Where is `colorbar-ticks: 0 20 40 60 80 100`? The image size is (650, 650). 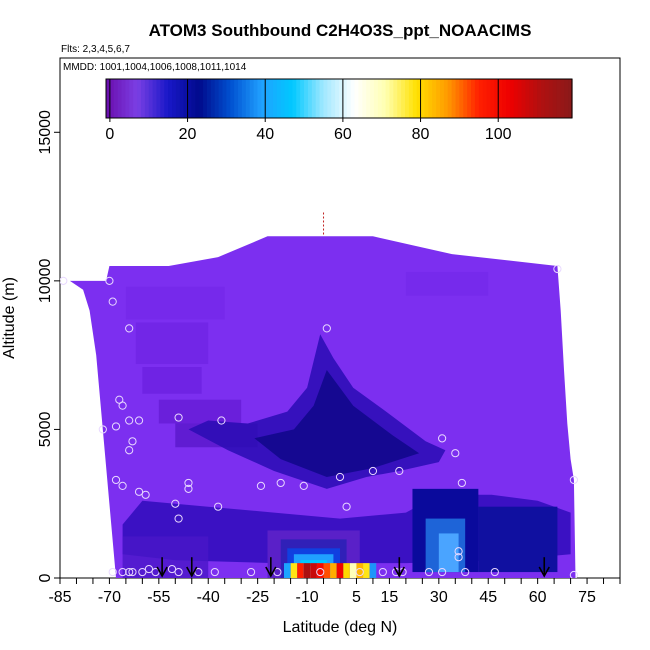 colorbar-ticks: 0 20 40 60 80 100 is located at coordinates (308, 111).